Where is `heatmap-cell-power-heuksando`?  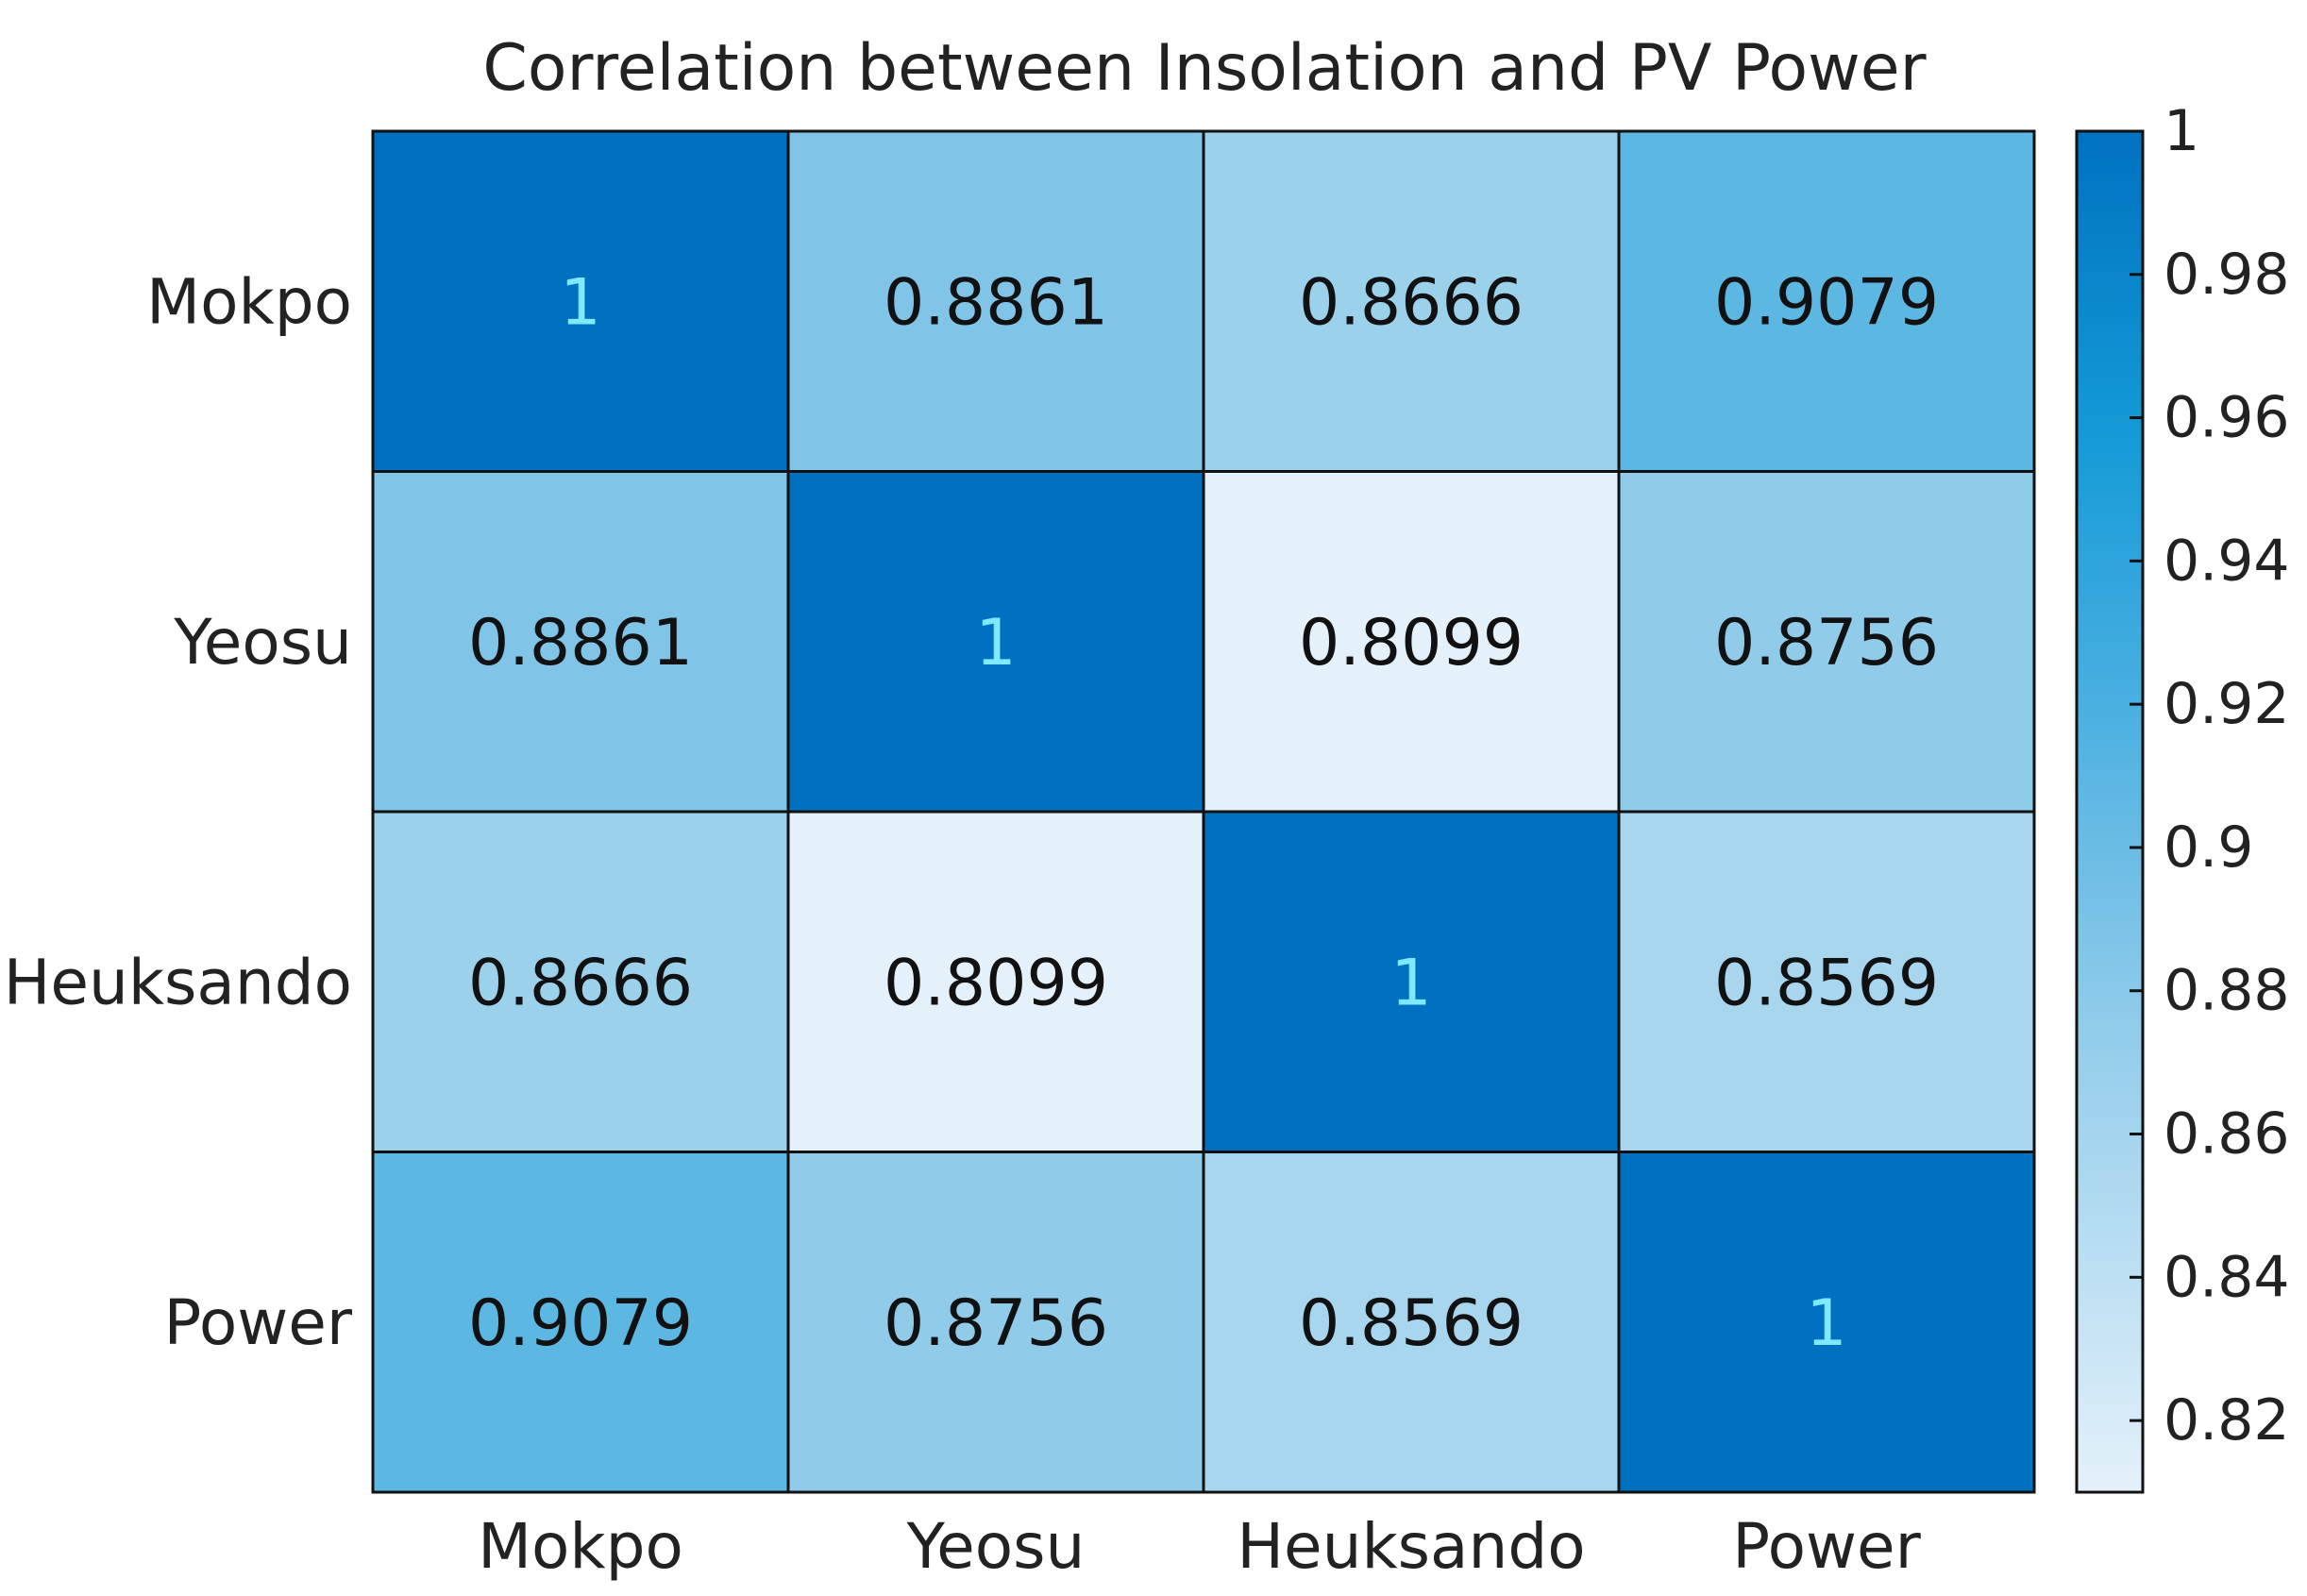
heatmap-cell-power-heuksando is located at coordinates (1411, 1322).